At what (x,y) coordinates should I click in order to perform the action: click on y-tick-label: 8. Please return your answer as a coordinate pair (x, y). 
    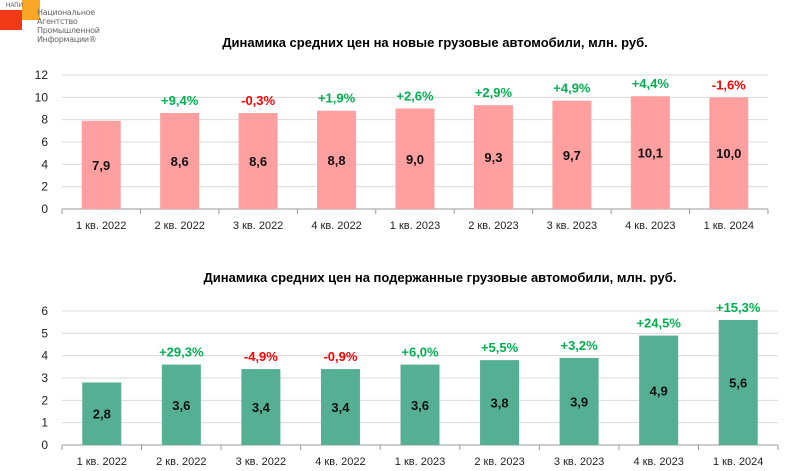
    Looking at the image, I should click on (44, 120).